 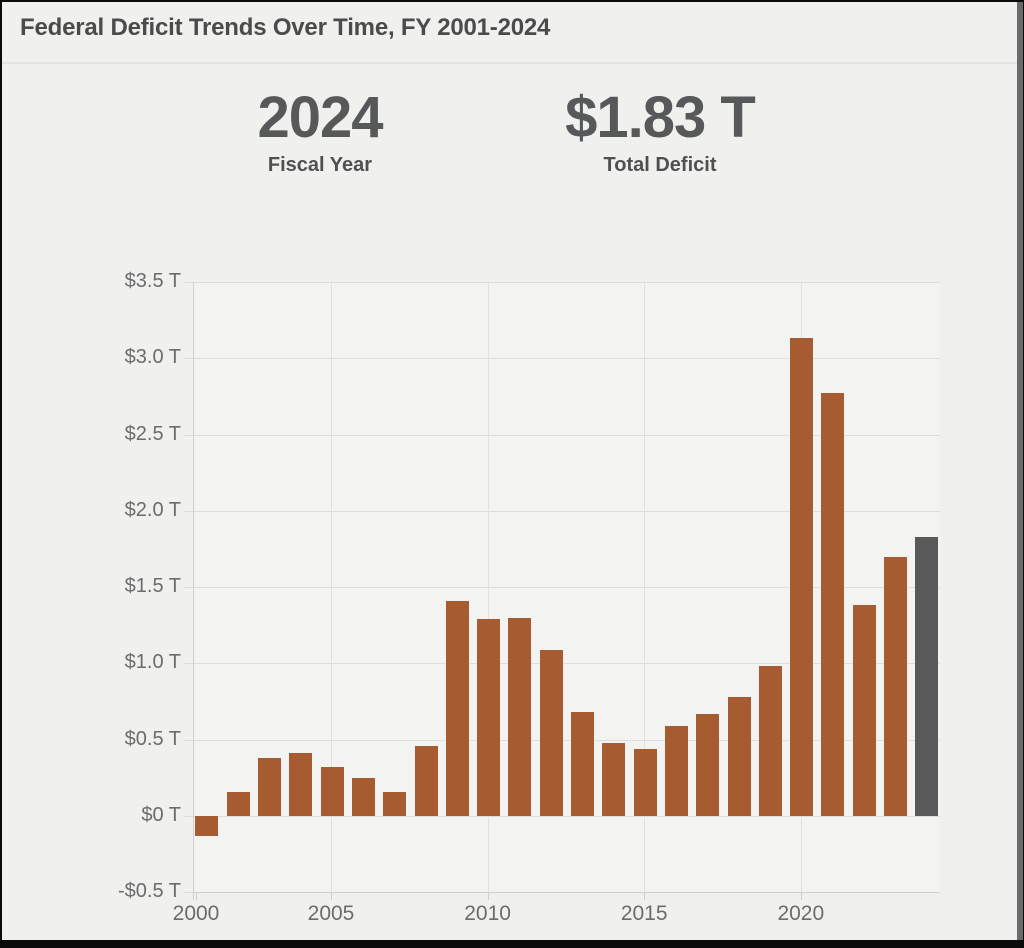 I want to click on bar-2011, so click(x=519, y=717).